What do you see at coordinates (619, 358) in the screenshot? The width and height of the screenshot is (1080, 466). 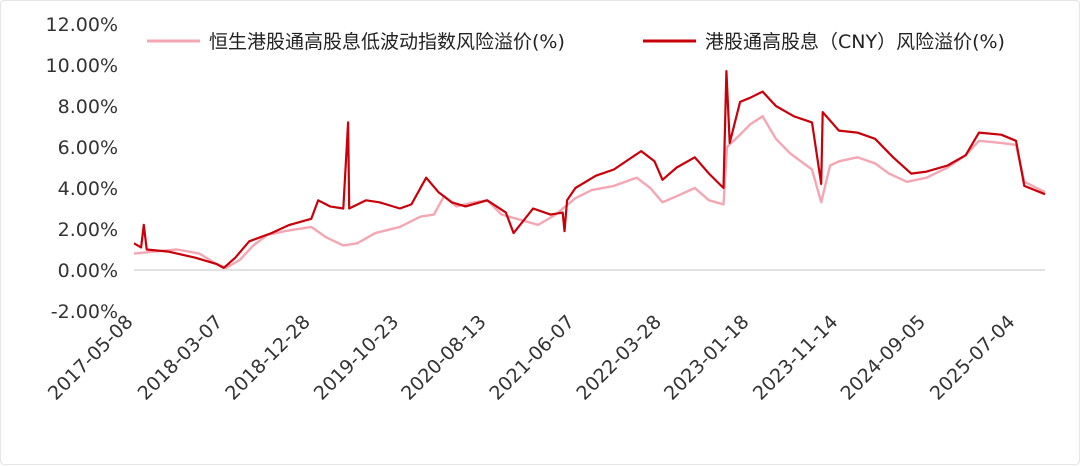 I see `x-tick-label: 2022-03-28` at bounding box center [619, 358].